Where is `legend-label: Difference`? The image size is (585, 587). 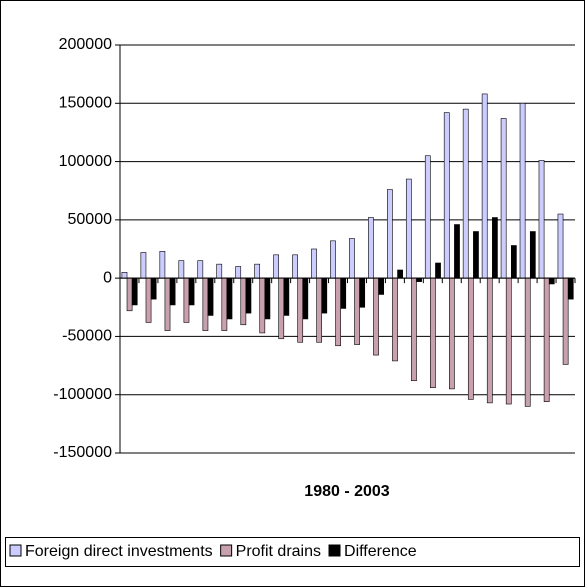
legend-label: Difference is located at coordinates (380, 551).